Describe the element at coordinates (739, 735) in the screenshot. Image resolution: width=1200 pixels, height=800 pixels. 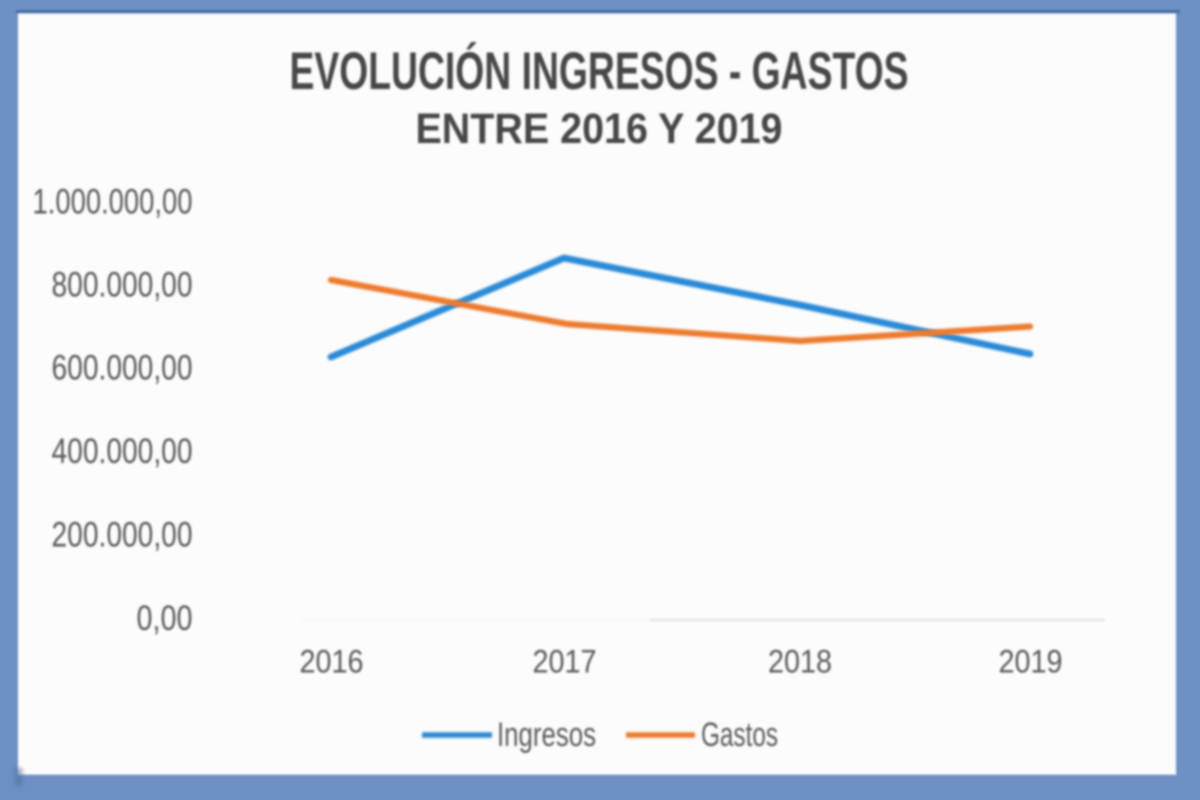
I see `svg-text: Gastos` at that location.